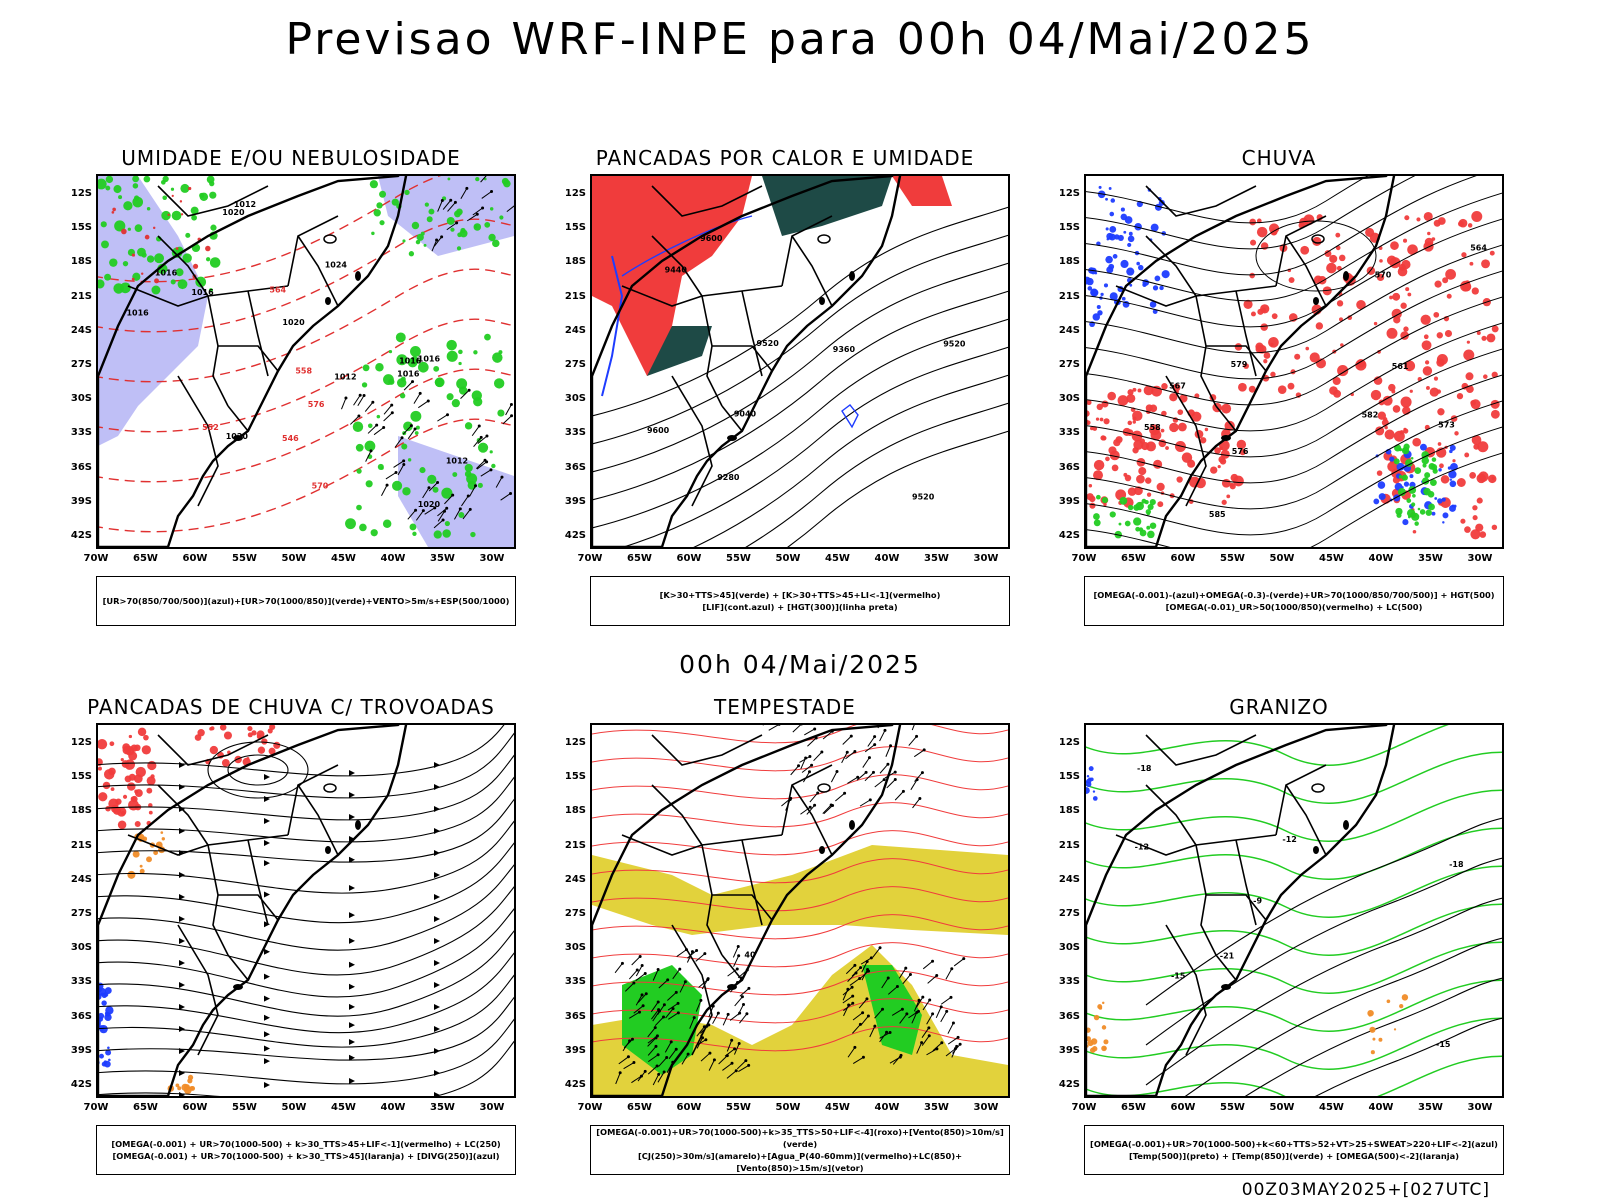 The image size is (1600, 1200). Describe the element at coordinates (800, 39) in the screenshot. I see `page-title: Previsao WRF-INPE para 00h 04/Mai/2025` at that location.